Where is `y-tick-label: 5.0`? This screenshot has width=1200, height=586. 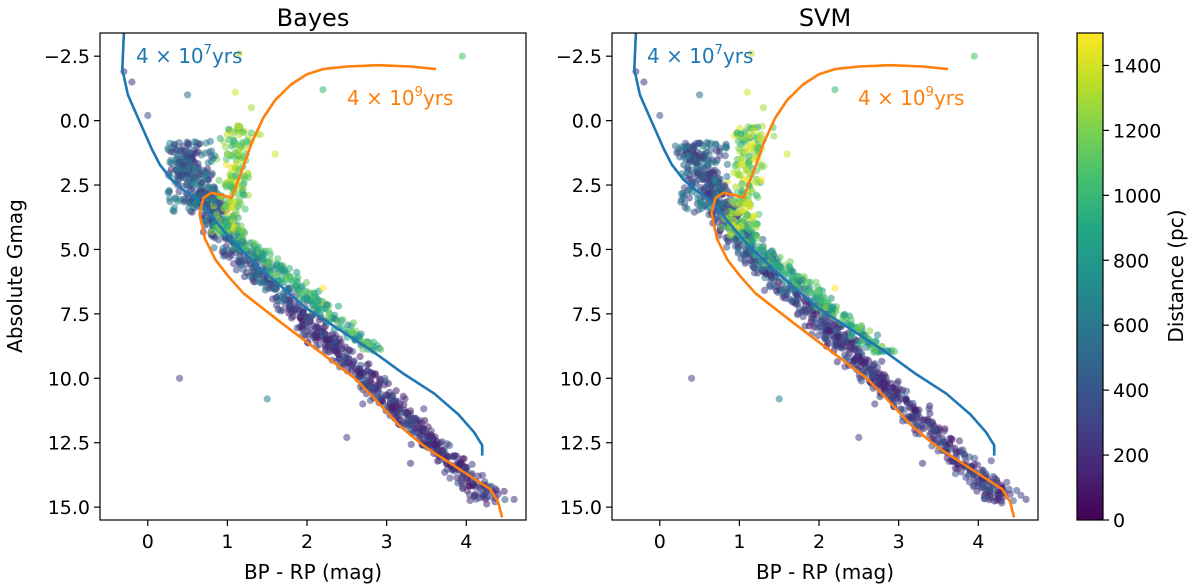
y-tick-label: 5.0 is located at coordinates (587, 250).